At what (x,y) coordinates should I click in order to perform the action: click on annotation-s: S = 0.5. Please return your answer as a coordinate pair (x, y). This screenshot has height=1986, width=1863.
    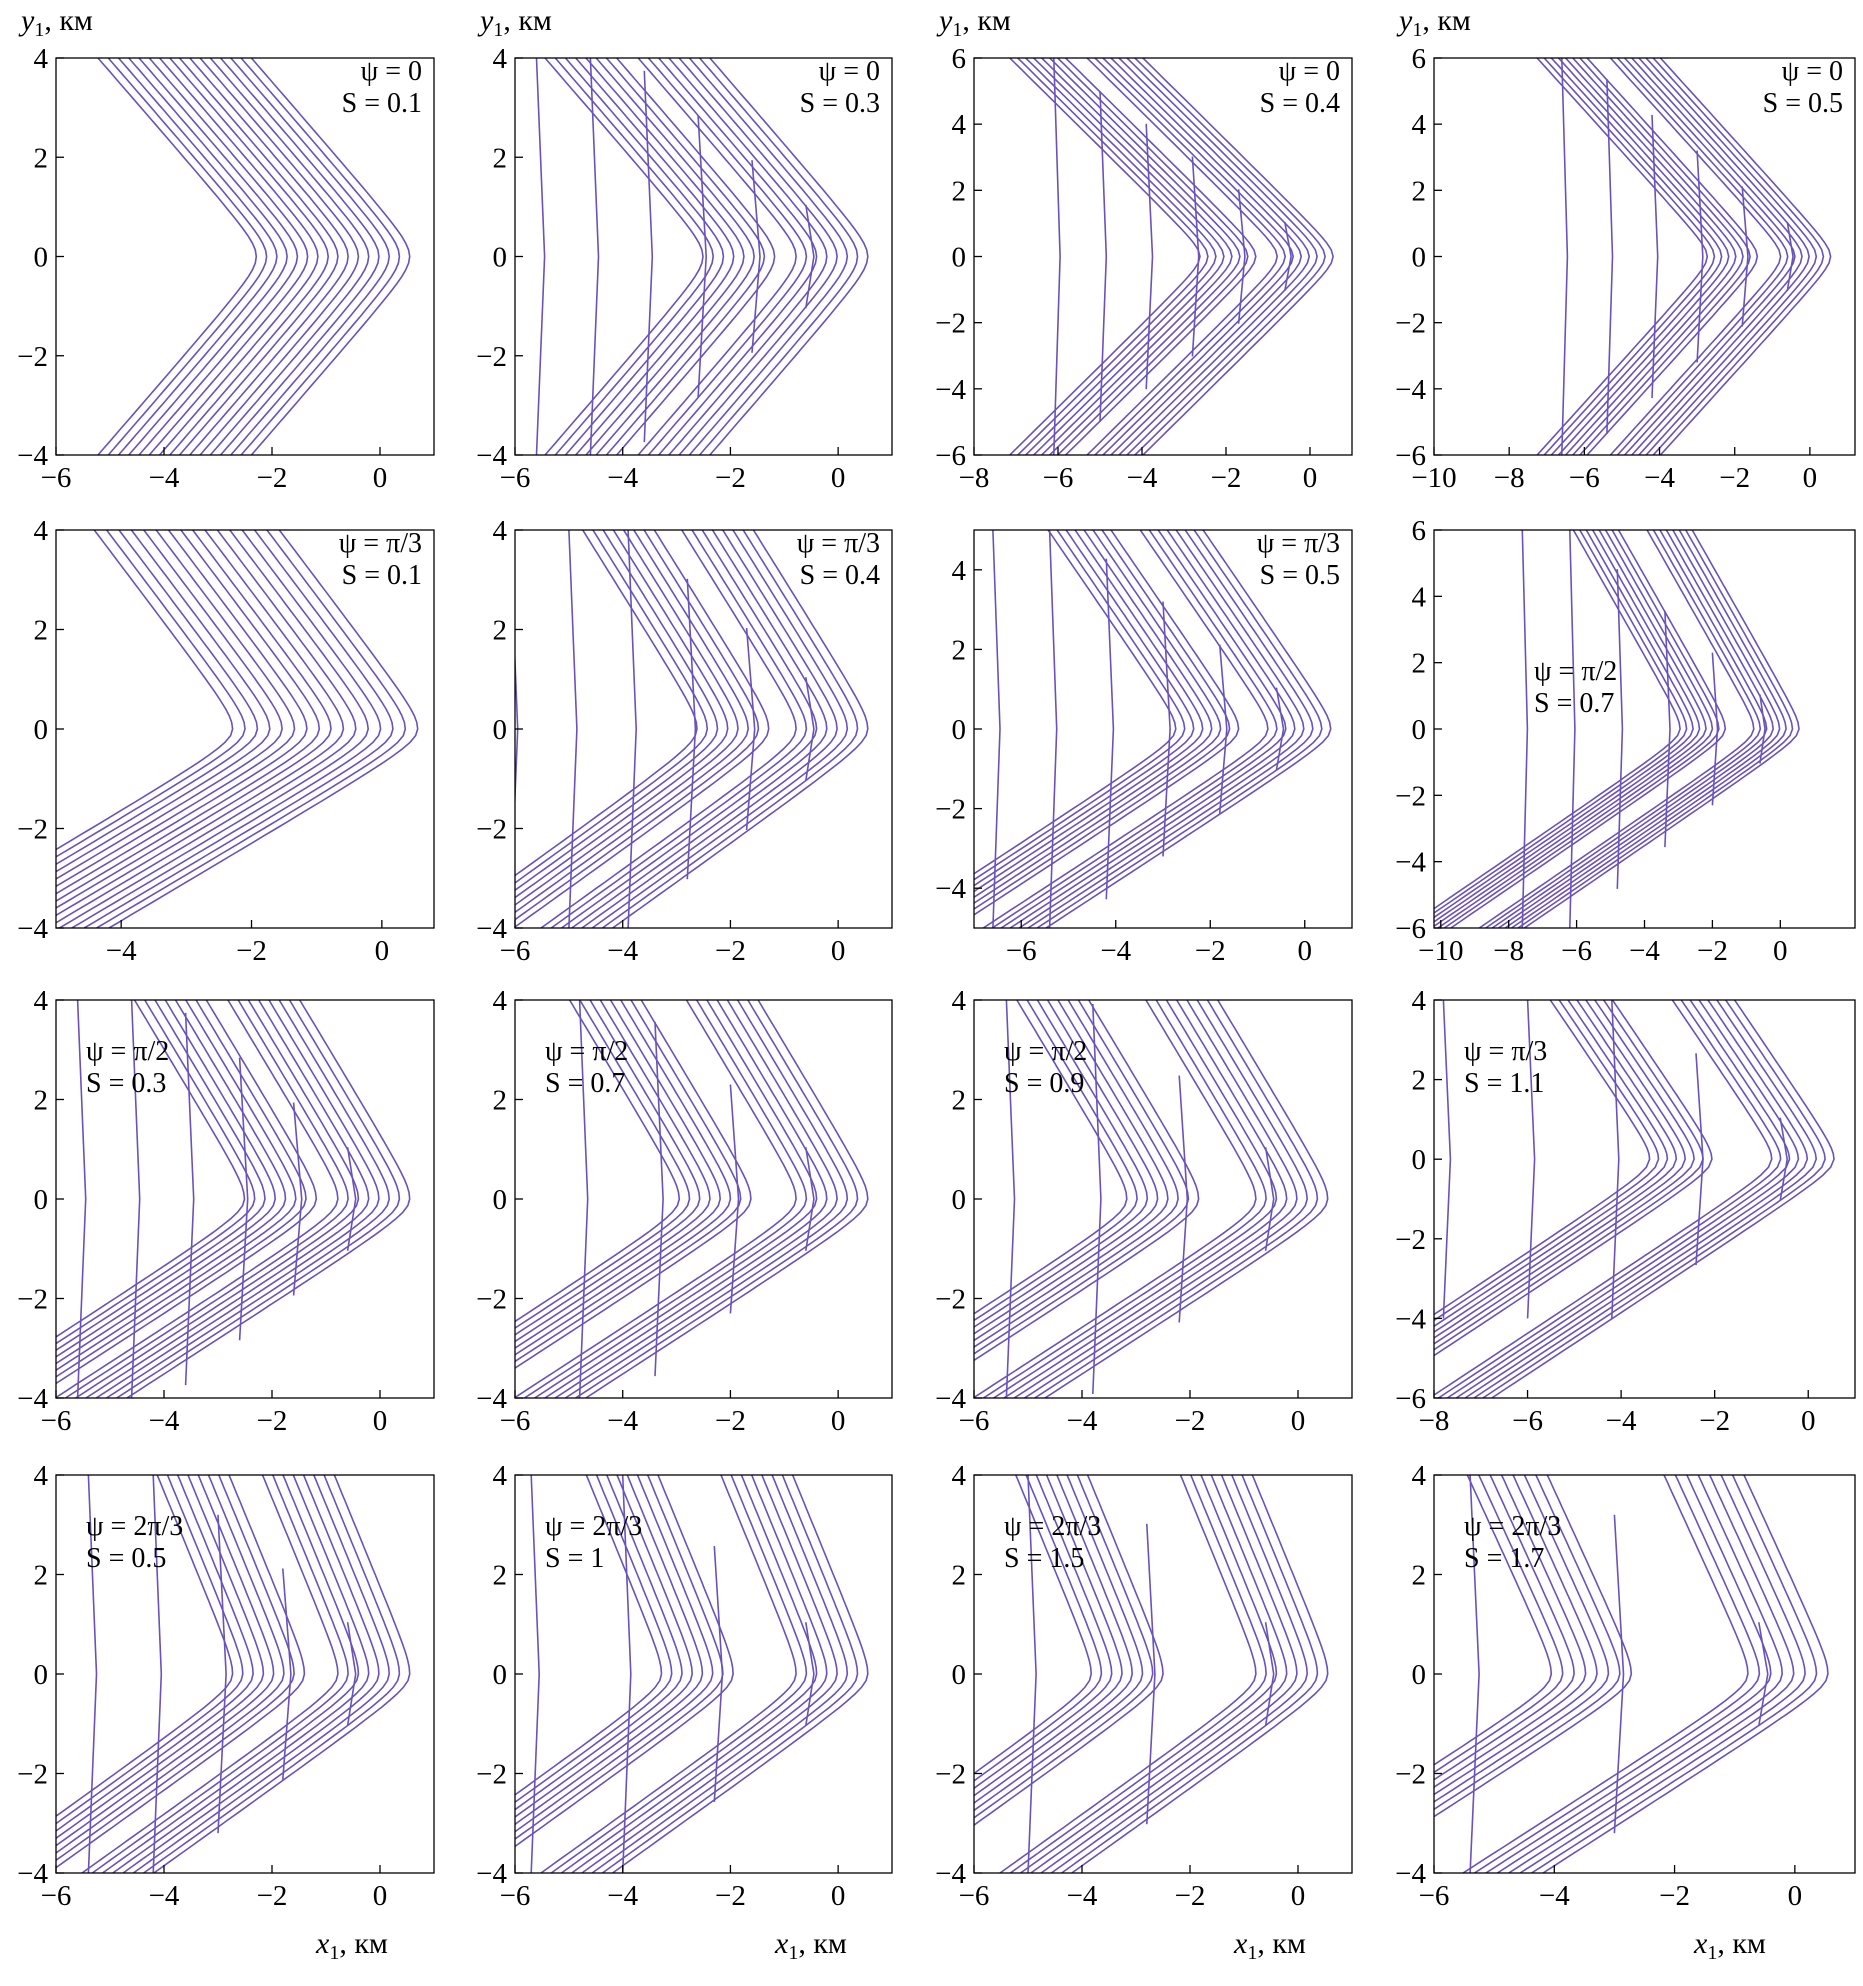
    Looking at the image, I should click on (126, 1558).